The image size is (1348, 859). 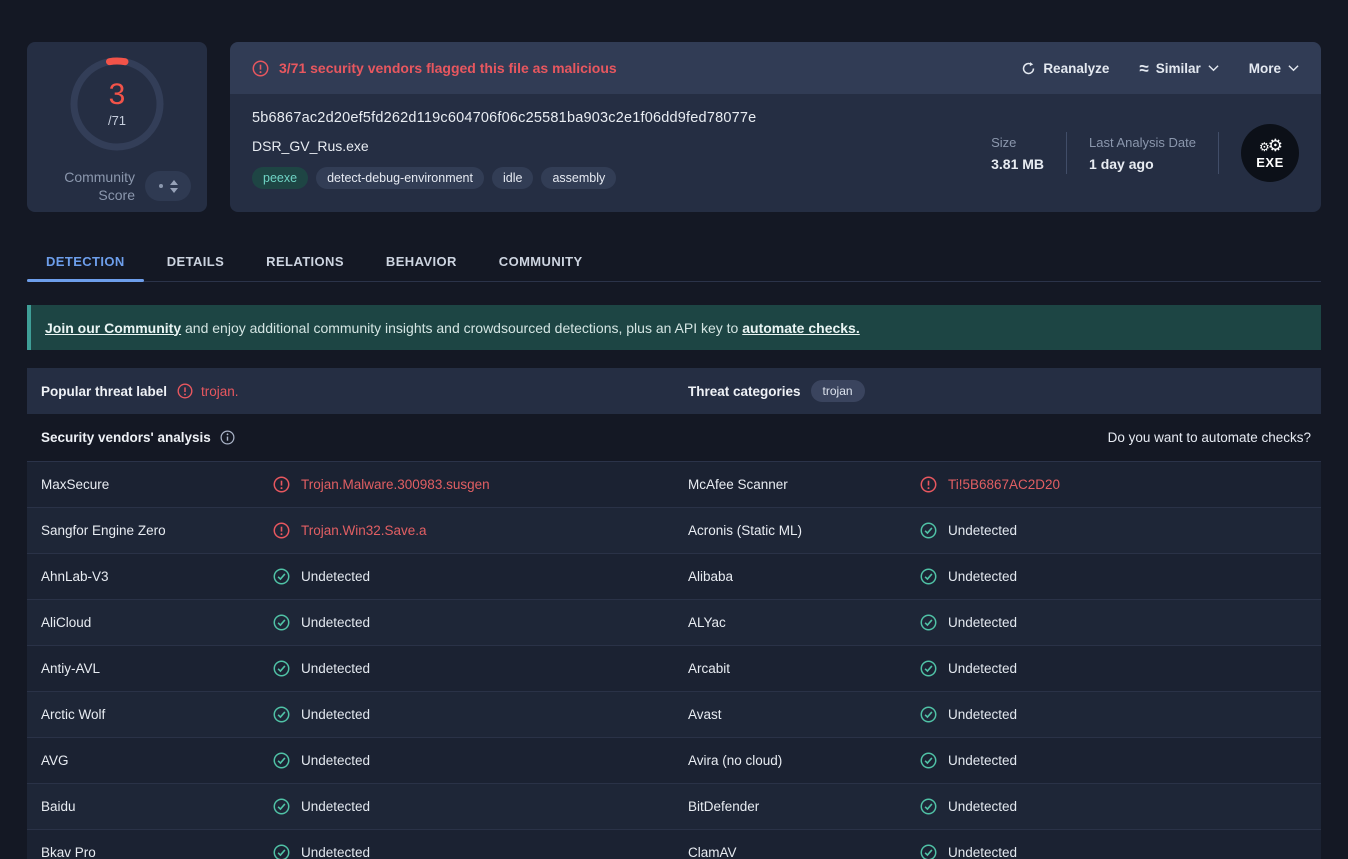 What do you see at coordinates (1270, 145) in the screenshot?
I see `exe-gears-icon: ⚙⚙` at bounding box center [1270, 145].